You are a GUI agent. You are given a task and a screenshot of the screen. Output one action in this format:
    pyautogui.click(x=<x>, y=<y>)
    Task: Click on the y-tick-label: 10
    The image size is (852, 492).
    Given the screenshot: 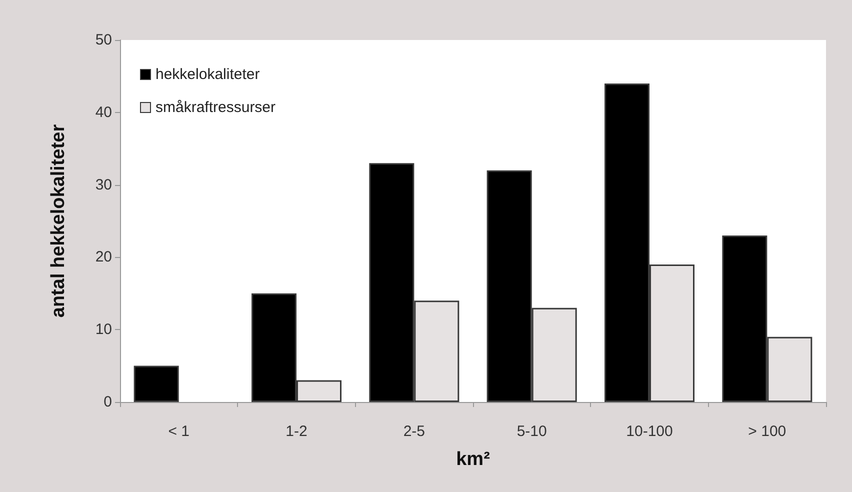 What is the action you would take?
    pyautogui.click(x=103, y=329)
    